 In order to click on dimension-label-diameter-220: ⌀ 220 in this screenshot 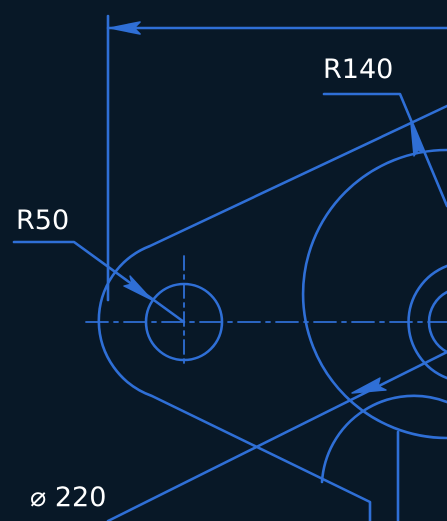, I will do `click(68, 497)`.